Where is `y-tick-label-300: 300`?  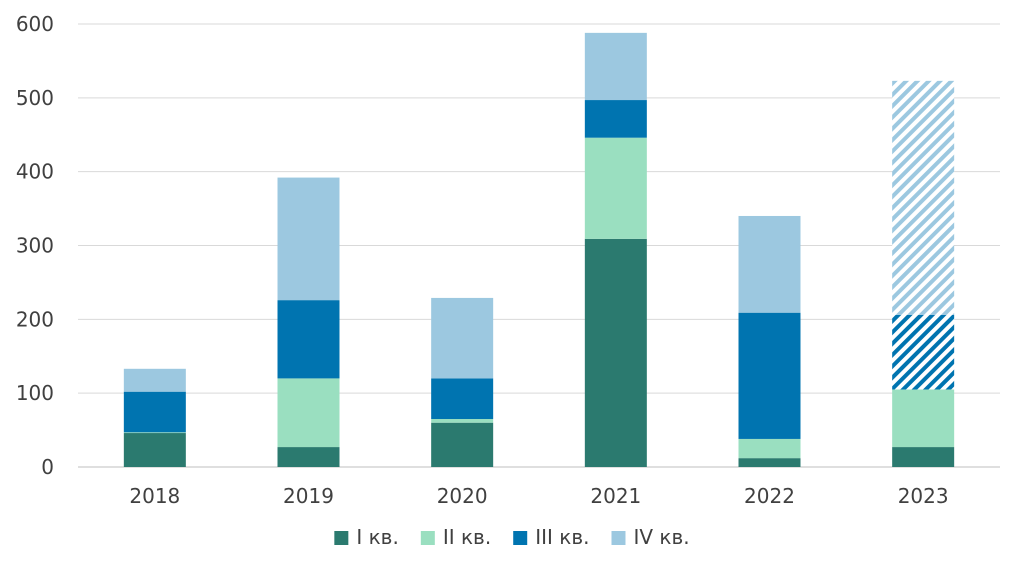 y-tick-label-300: 300 is located at coordinates (35, 246).